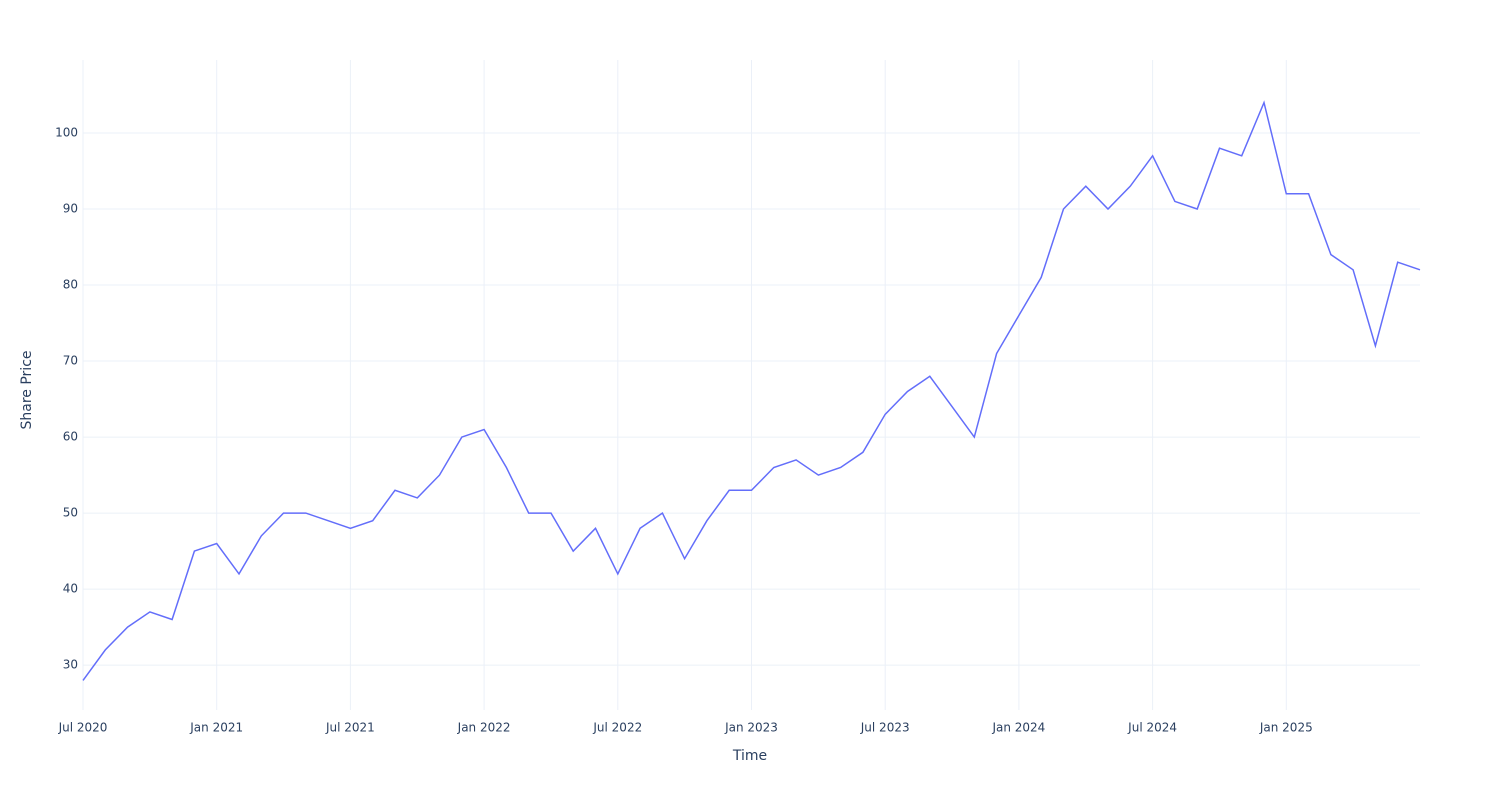  Describe the element at coordinates (70, 589) in the screenshot. I see `y-tick-label: 40` at that location.